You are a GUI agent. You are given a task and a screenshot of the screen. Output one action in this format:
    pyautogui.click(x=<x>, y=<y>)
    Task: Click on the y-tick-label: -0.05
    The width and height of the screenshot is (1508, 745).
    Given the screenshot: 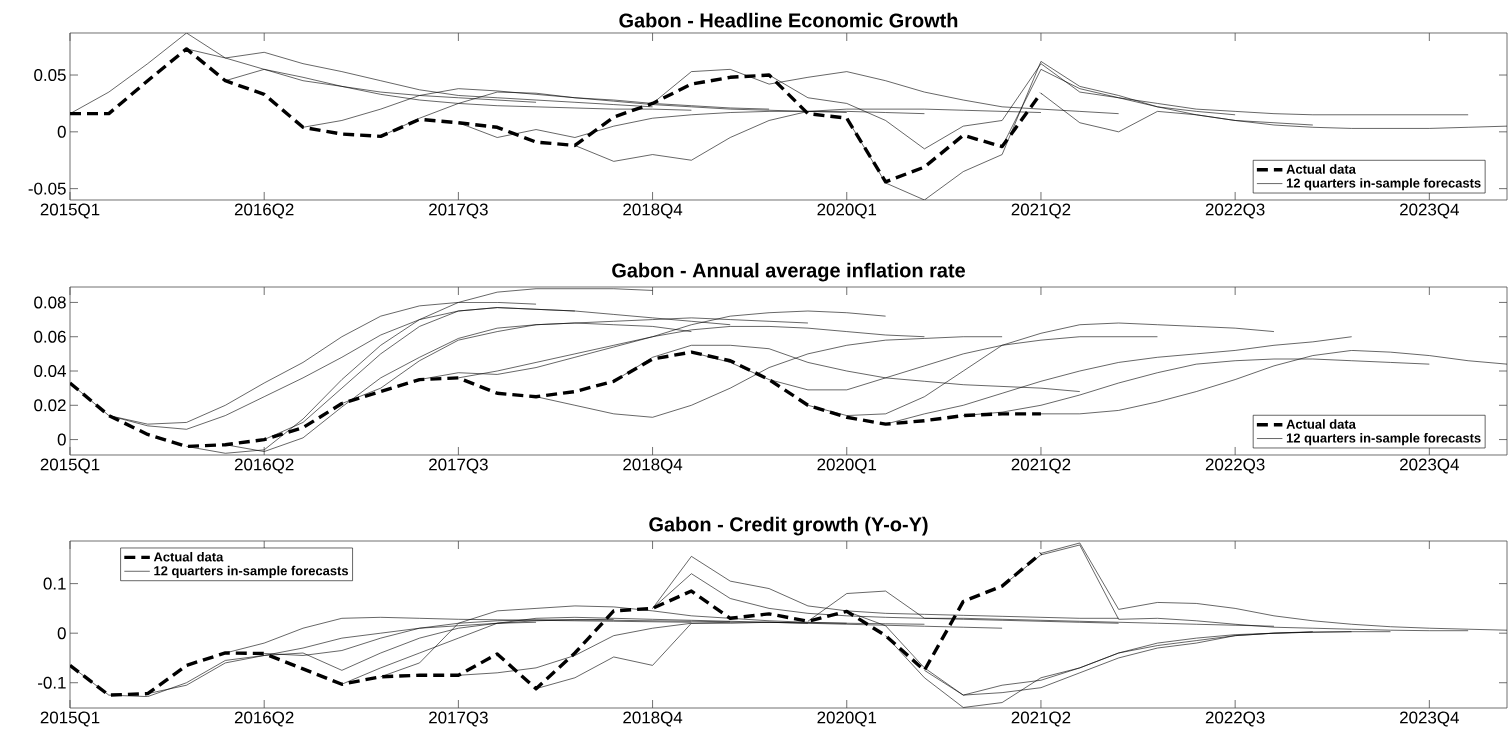 What is the action you would take?
    pyautogui.click(x=47, y=188)
    